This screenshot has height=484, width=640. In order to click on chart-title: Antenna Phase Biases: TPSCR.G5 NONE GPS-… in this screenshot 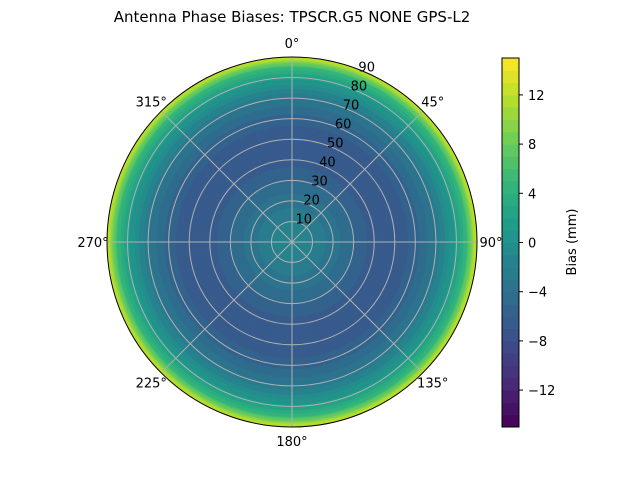, I will do `click(292, 17)`.